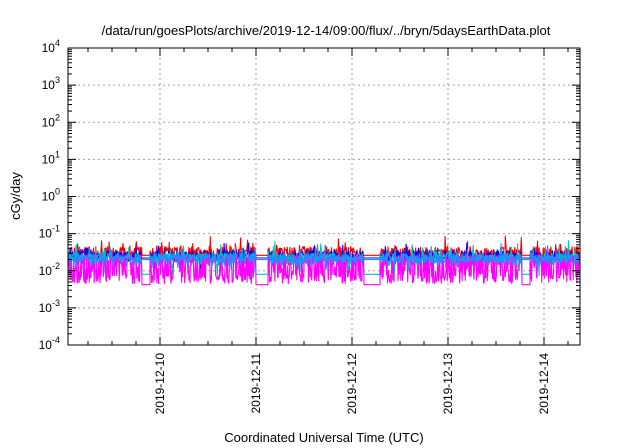  I want to click on y-tick-label: 10⁻², so click(49, 269).